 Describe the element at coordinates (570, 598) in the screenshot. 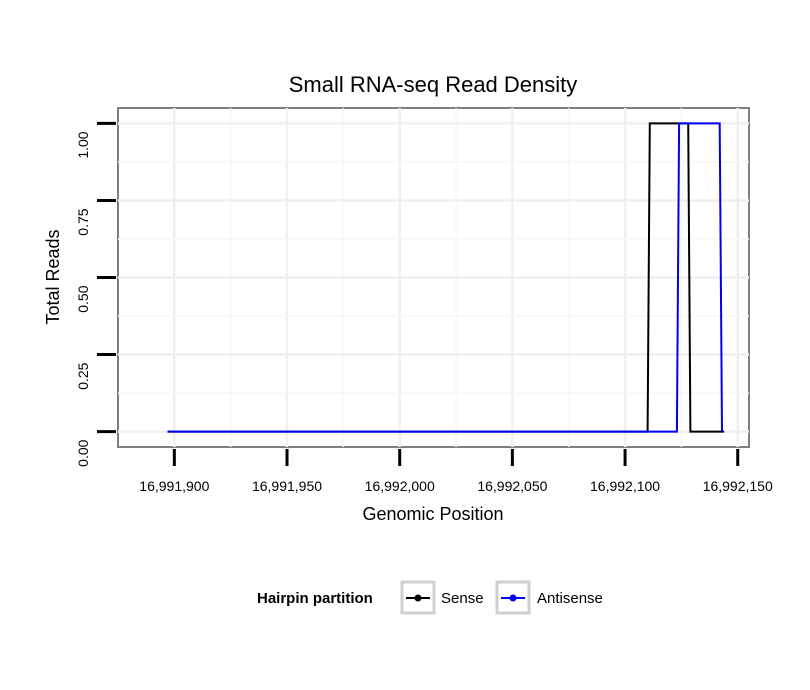

I see `legend-label-antisense: Antisense` at that location.